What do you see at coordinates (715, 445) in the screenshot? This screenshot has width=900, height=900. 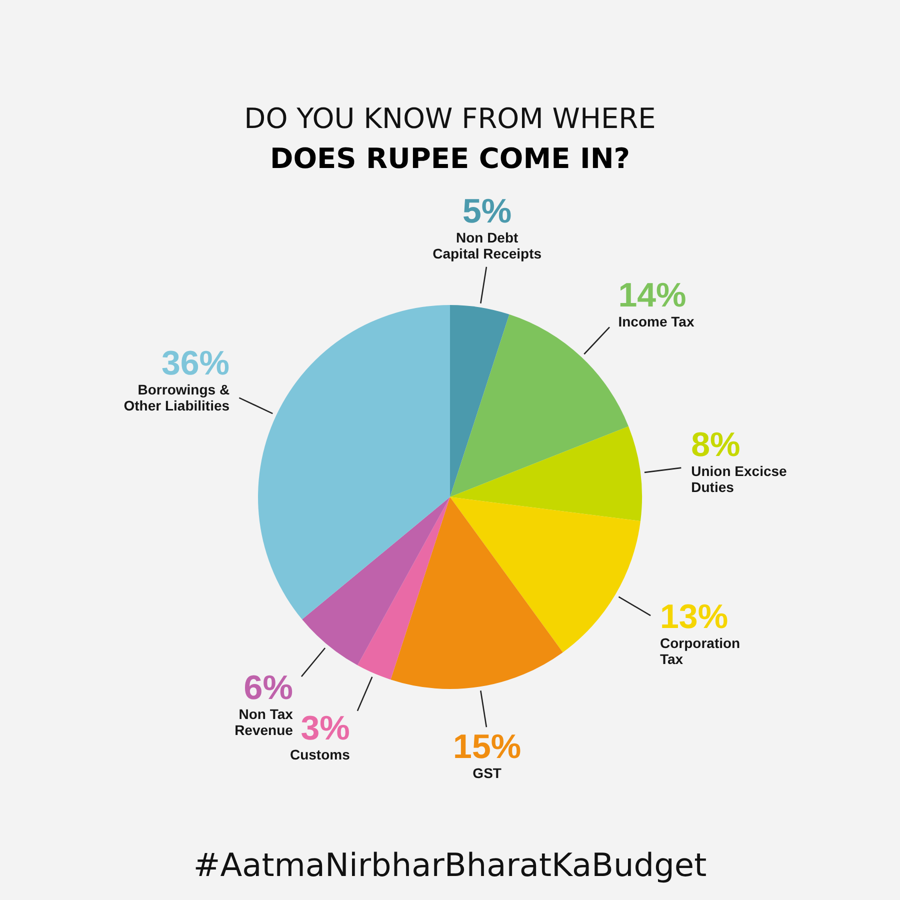 I see `data-label: 8%` at bounding box center [715, 445].